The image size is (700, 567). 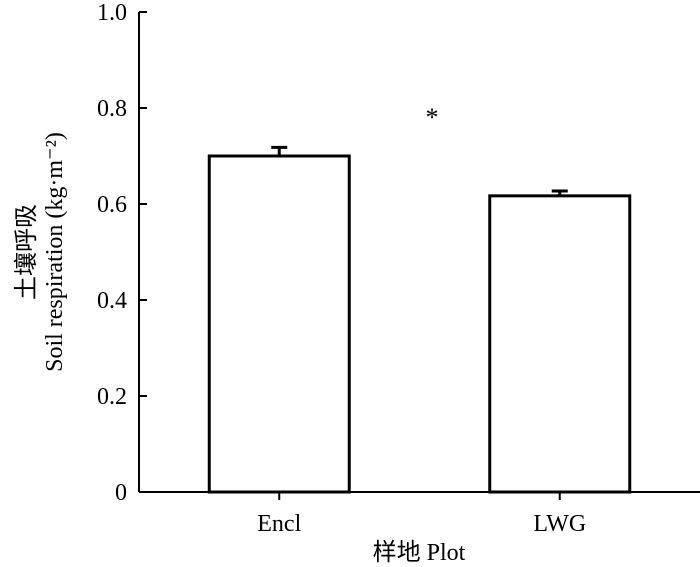 What do you see at coordinates (112, 13) in the screenshot?
I see `y-tick-label: 1.0` at bounding box center [112, 13].